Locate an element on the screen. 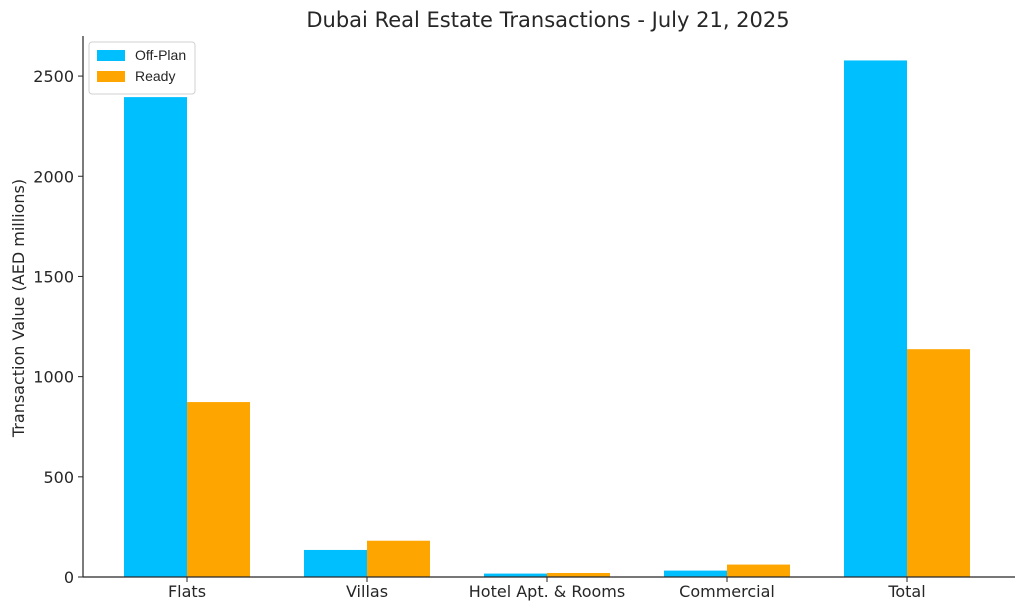  x-tick-label: Flats is located at coordinates (187, 591).